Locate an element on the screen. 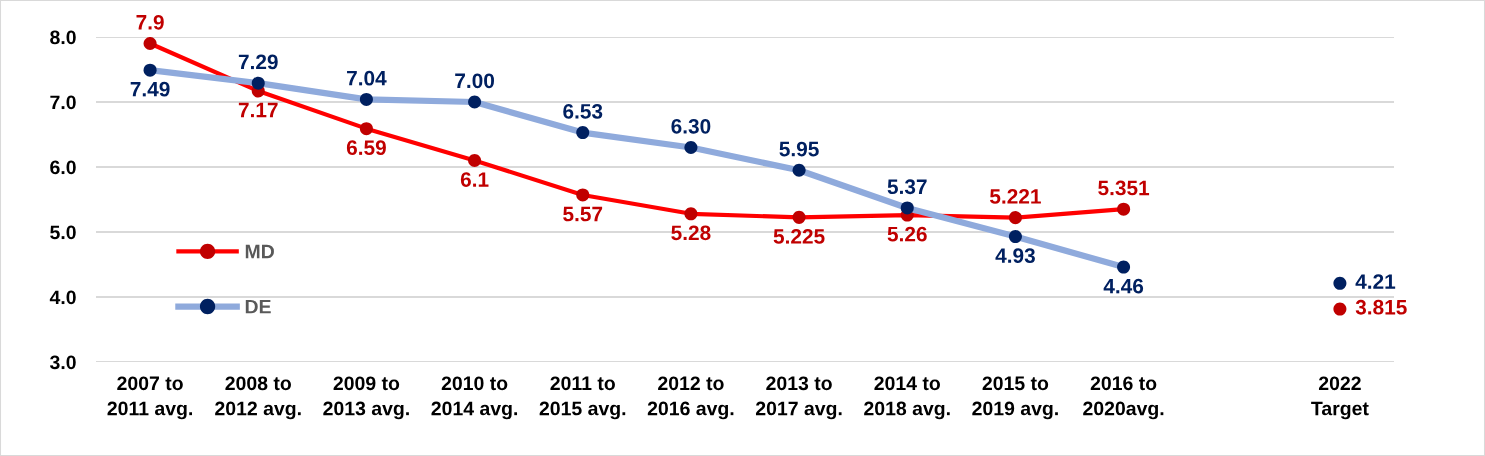 The width and height of the screenshot is (1485, 456). data-label: 6.1 is located at coordinates (474, 179).